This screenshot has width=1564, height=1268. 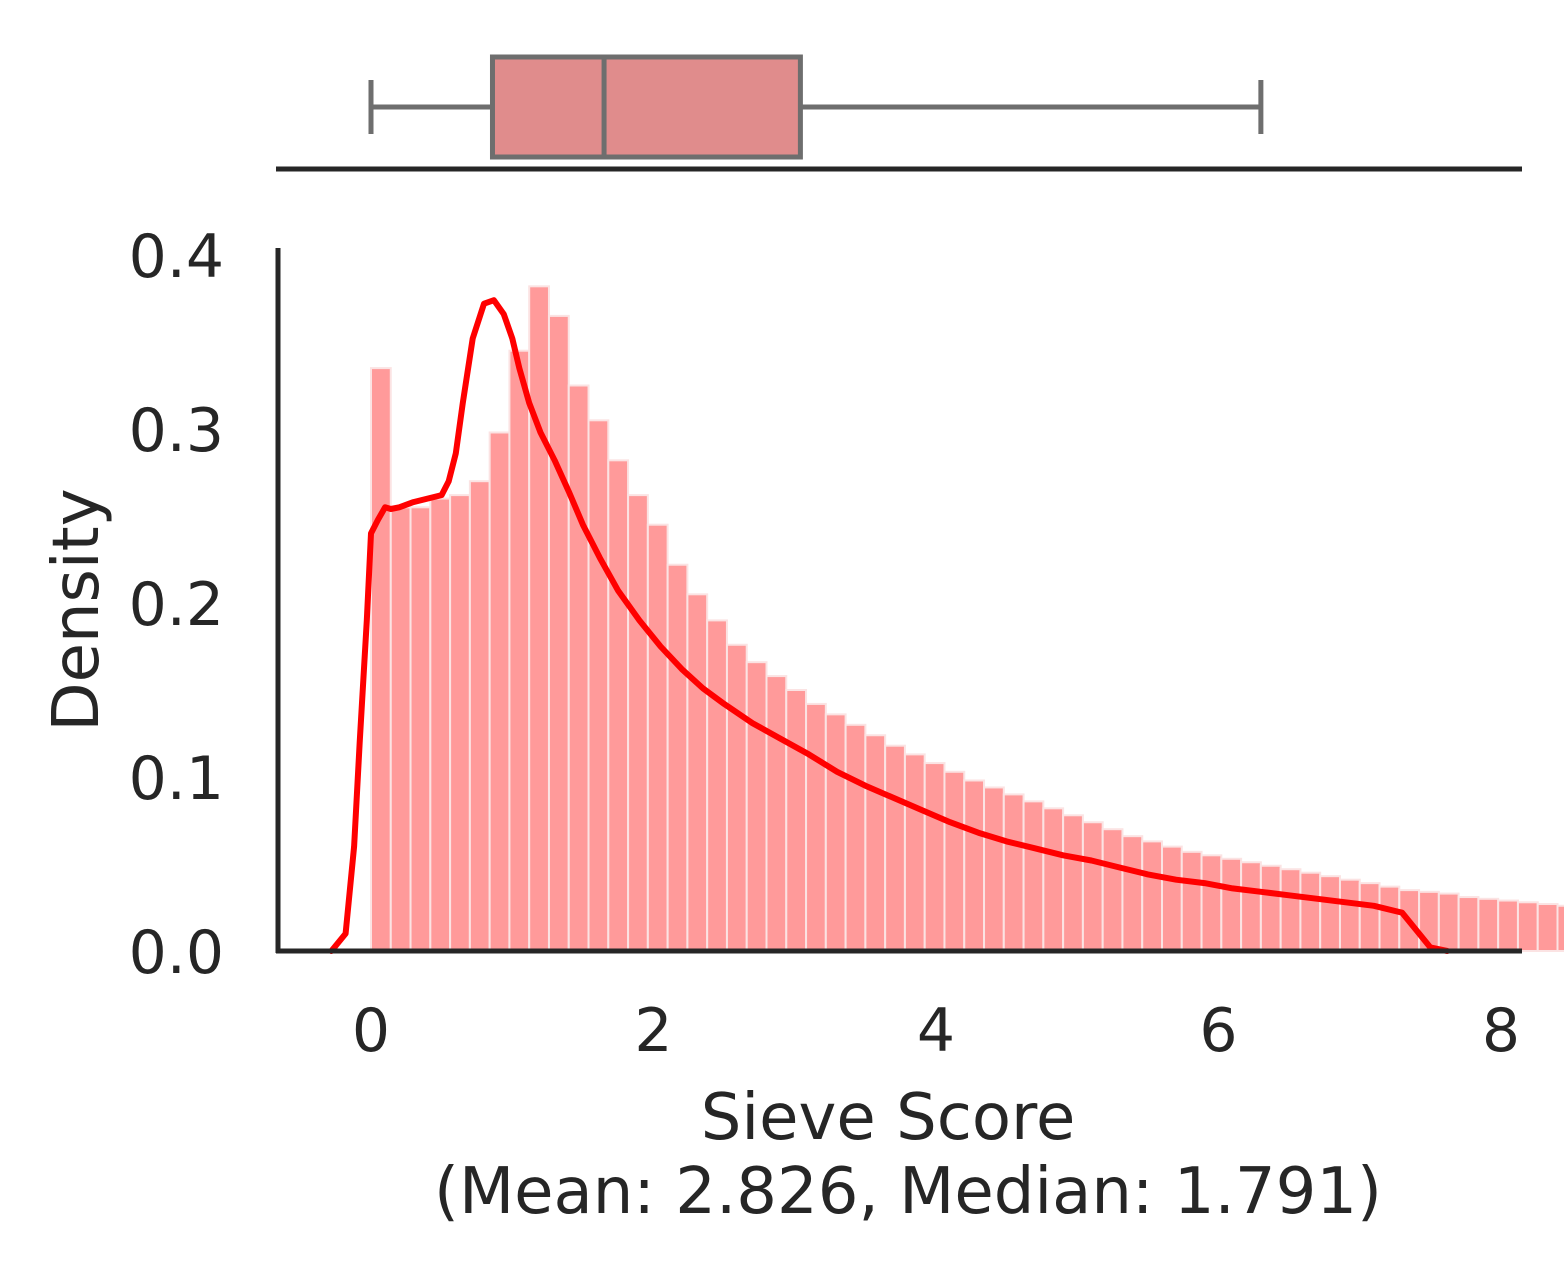 What do you see at coordinates (176, 953) in the screenshot?
I see `y-tick-label: 0.0` at bounding box center [176, 953].